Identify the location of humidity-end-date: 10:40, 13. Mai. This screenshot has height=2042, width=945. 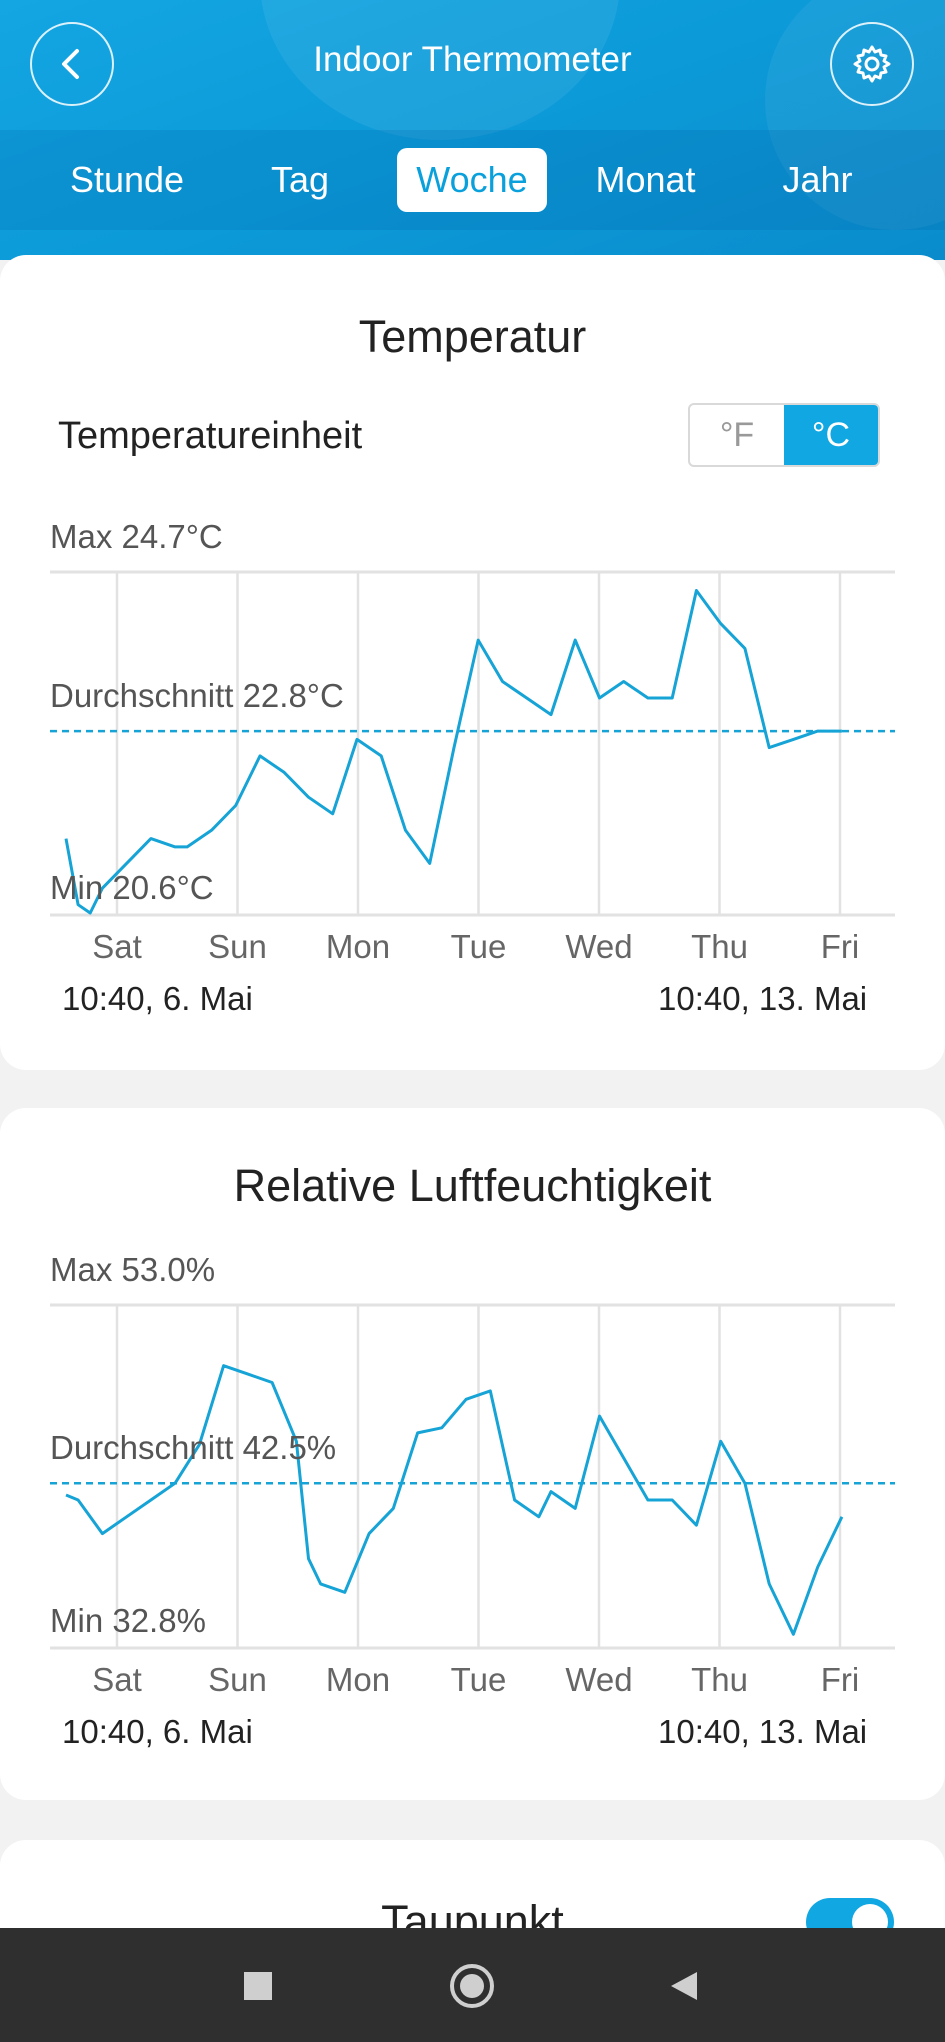
(763, 1731).